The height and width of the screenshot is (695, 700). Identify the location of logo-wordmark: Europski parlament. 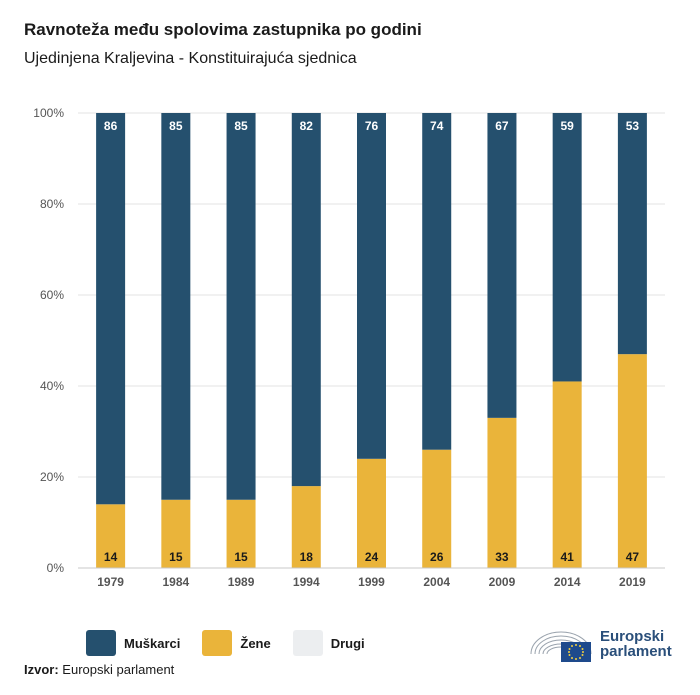
(636, 644).